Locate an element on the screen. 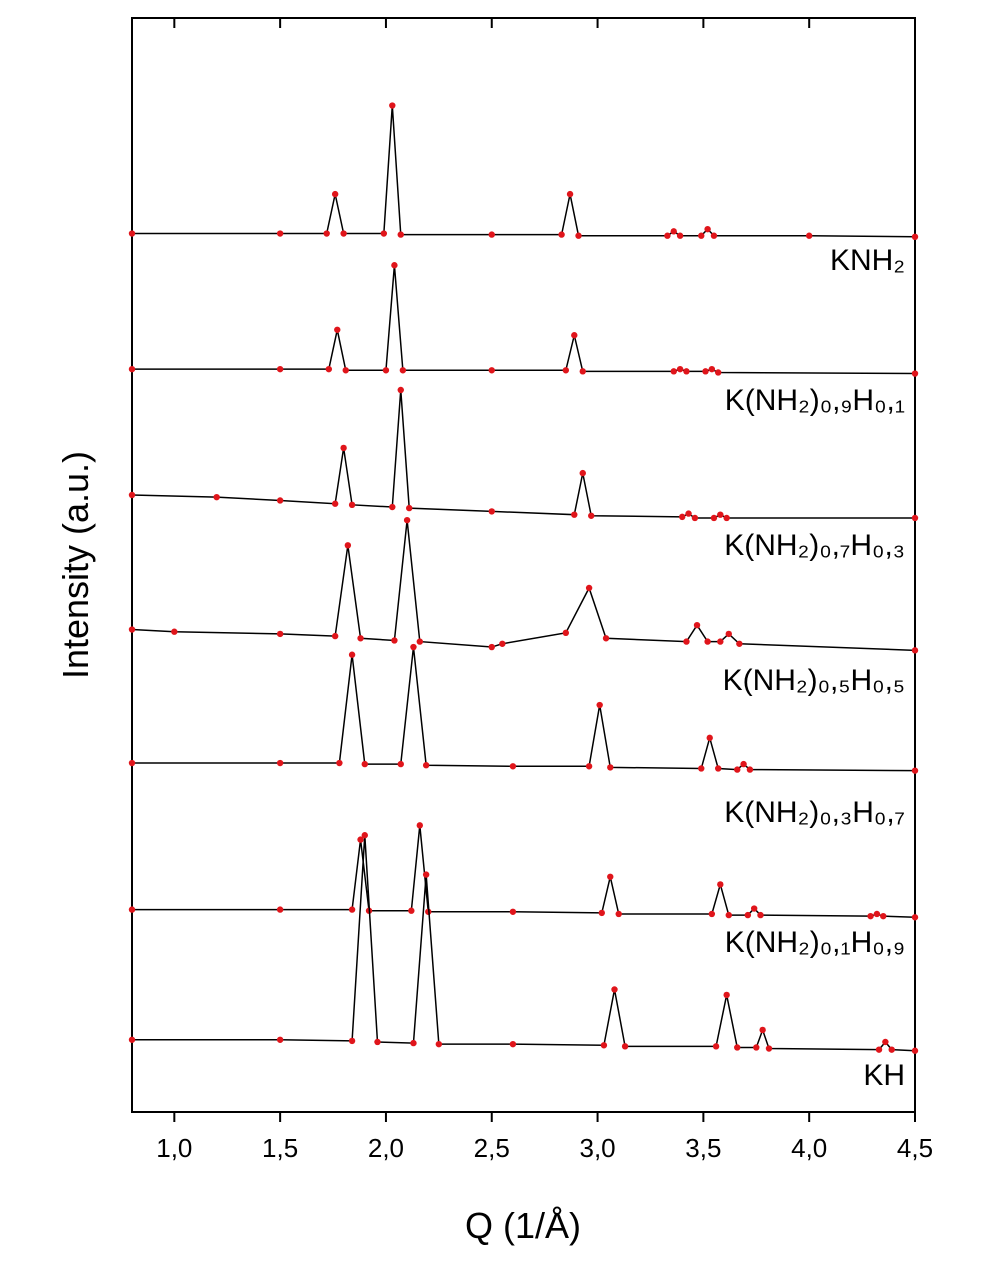 This screenshot has height=1272, width=983. series-label: K(NH₂)₀,₇H₀,₃ is located at coordinates (814, 545).